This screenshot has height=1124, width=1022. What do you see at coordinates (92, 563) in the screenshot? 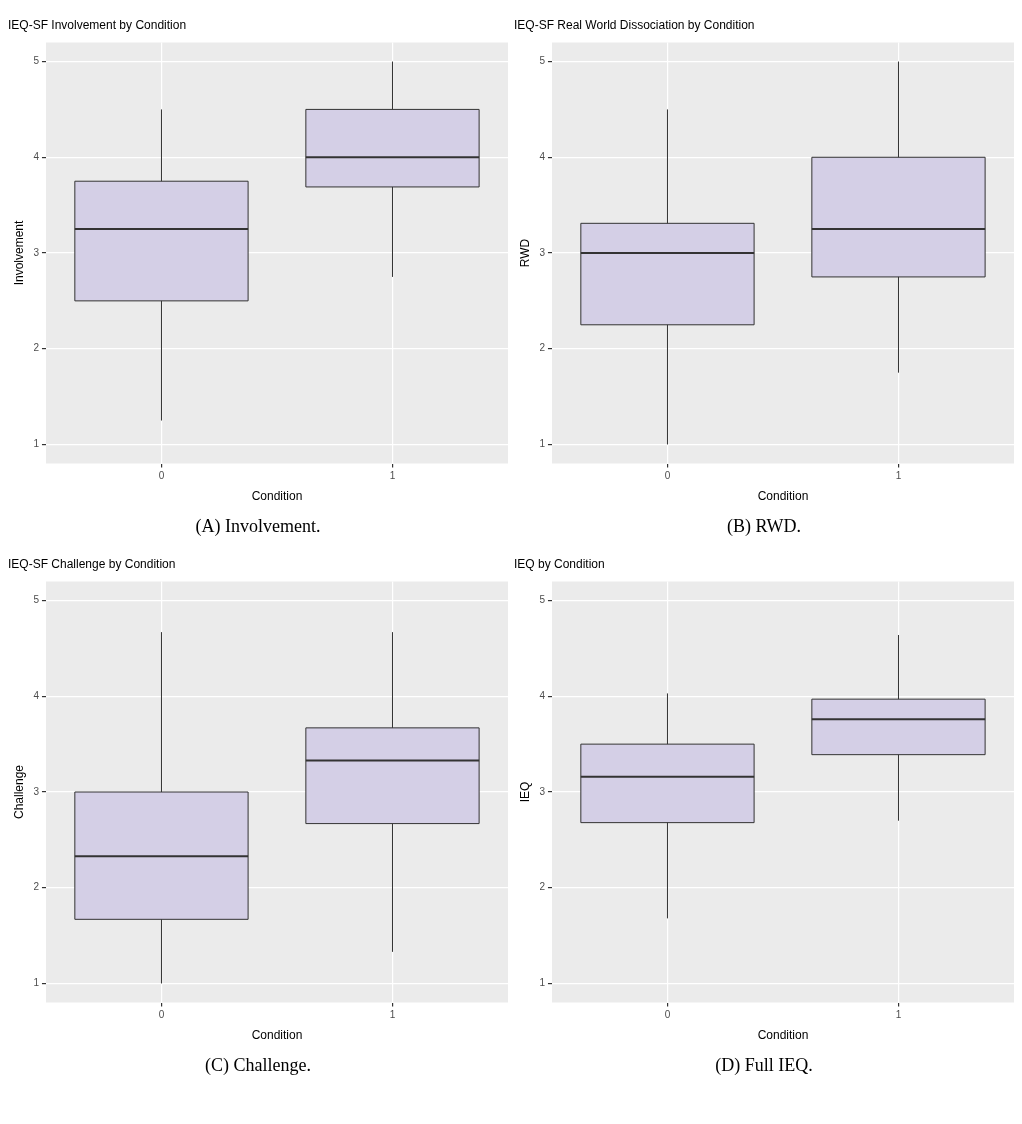
I see `chart-title: IEQ-SF Challenge by Condition` at bounding box center [92, 563].